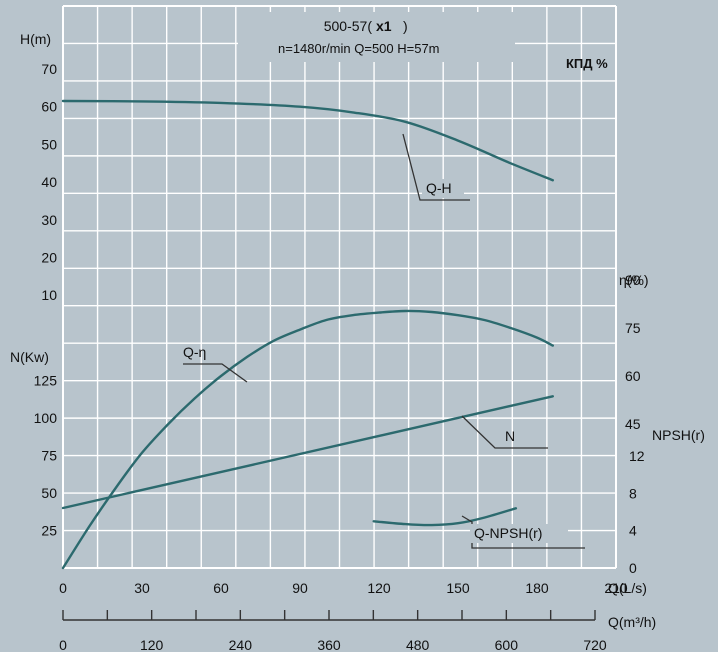 The width and height of the screenshot is (718, 652). I want to click on npsh-tick-label: 12, so click(637, 456).